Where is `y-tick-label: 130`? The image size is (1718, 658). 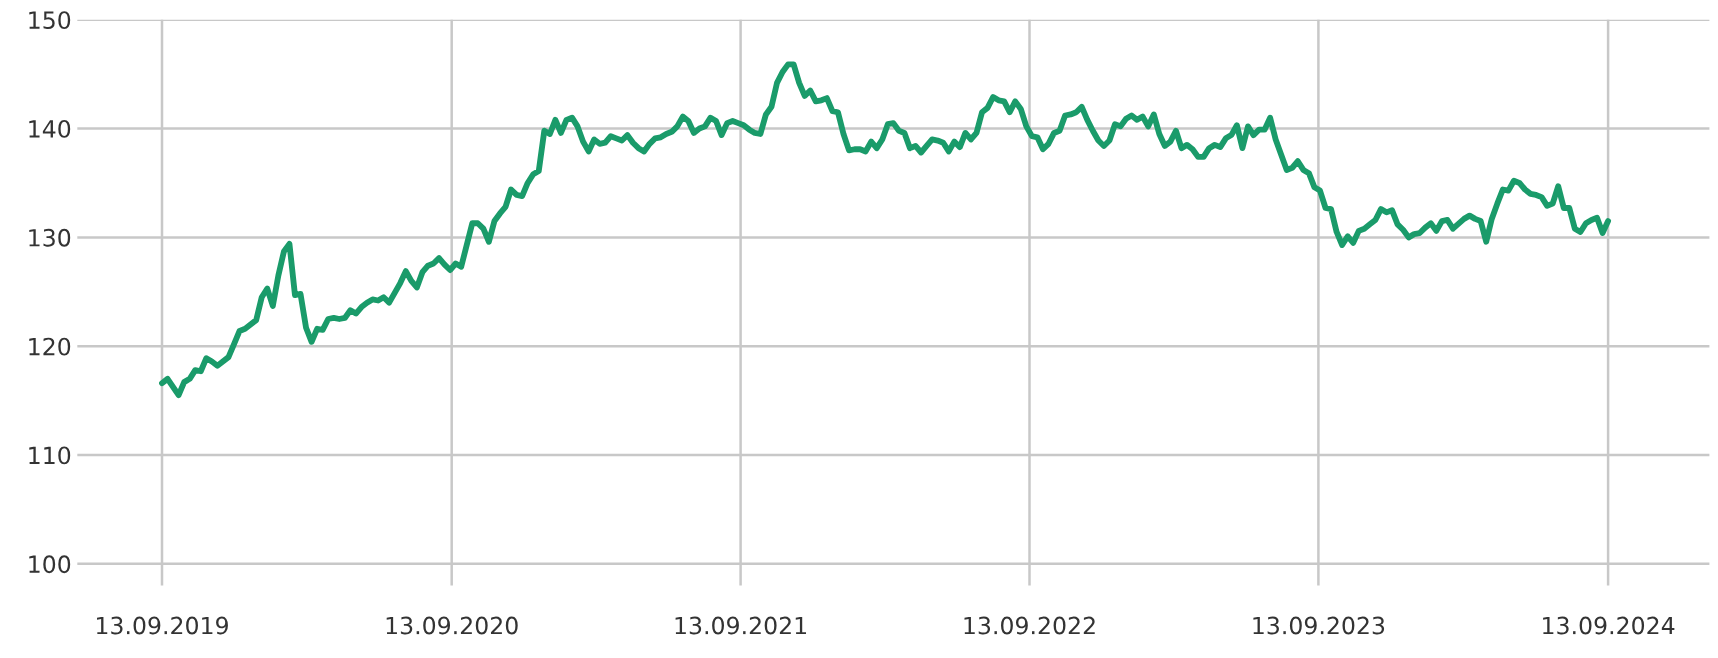
y-tick-label: 130 is located at coordinates (50, 237).